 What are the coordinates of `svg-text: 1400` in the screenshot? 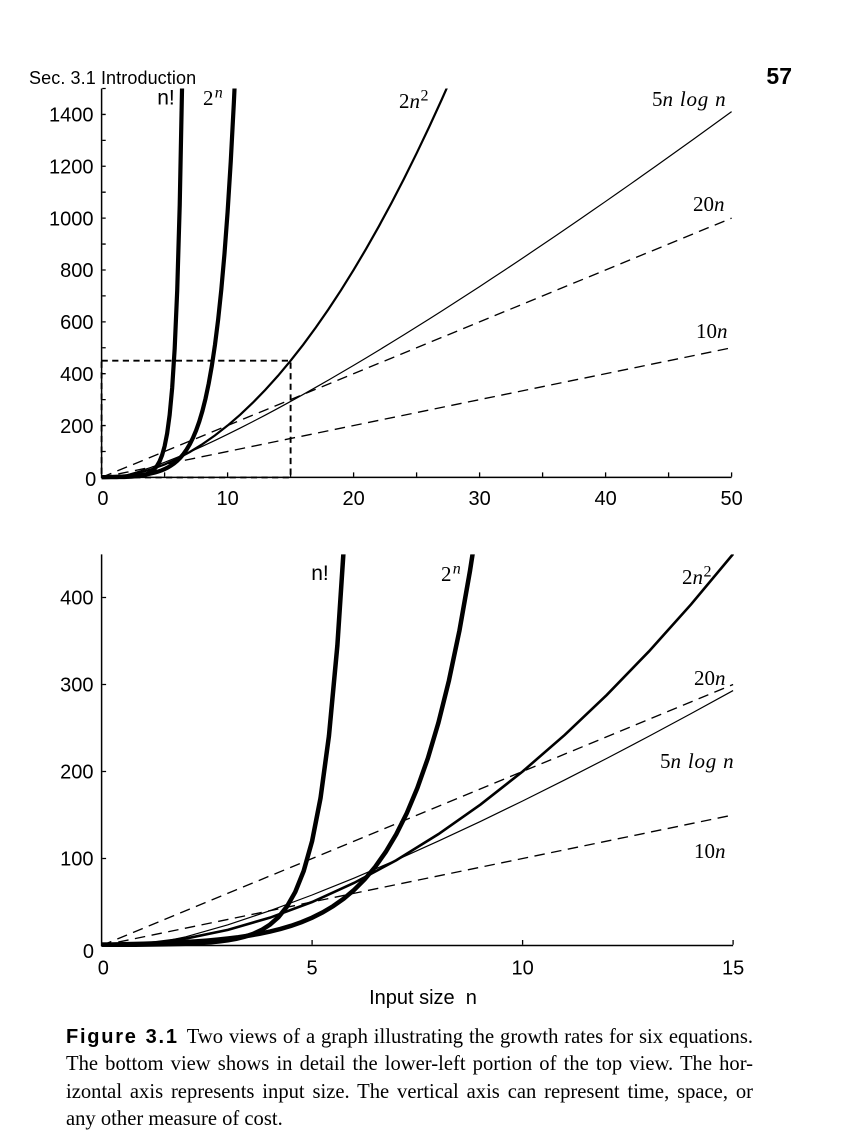 It's located at (71, 116).